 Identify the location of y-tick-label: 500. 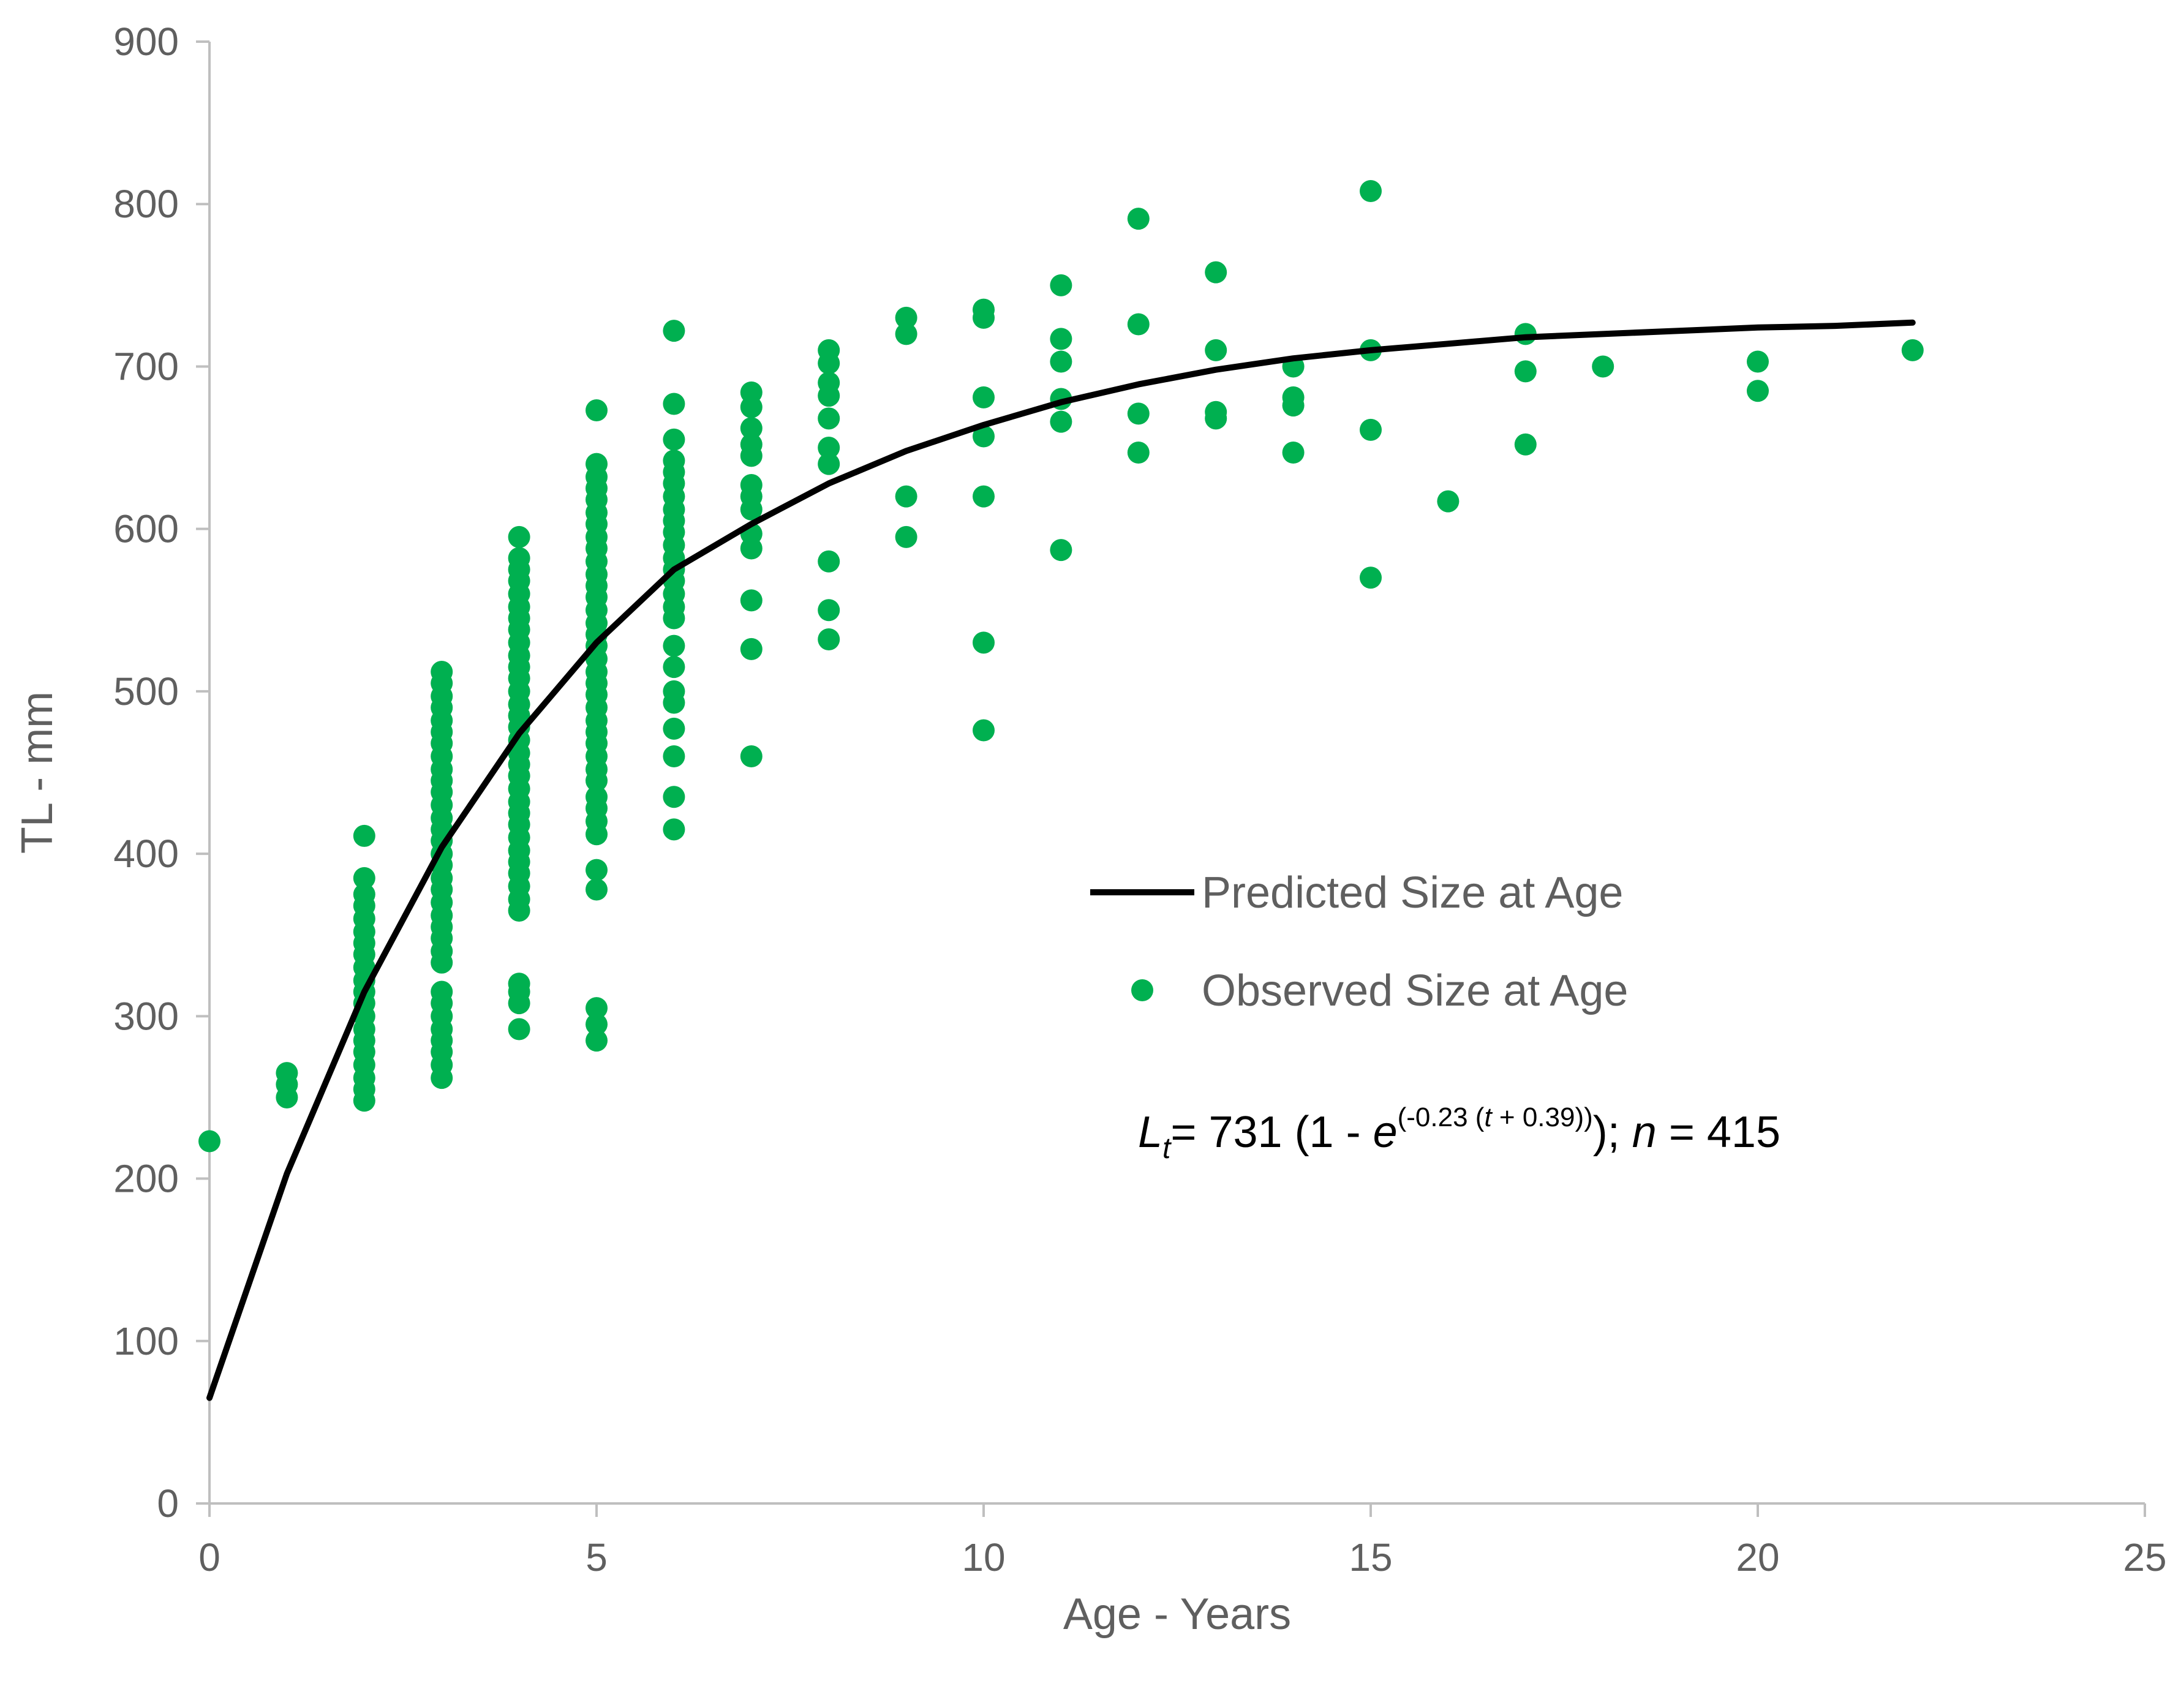
(146, 691).